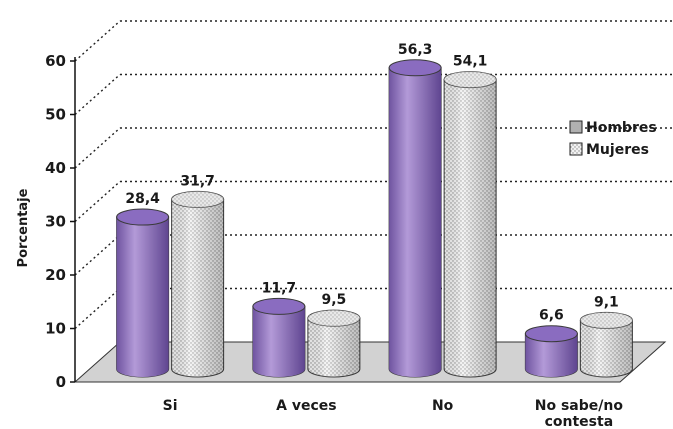 The image size is (673, 429). What do you see at coordinates (55, 168) in the screenshot?
I see `y-tick-label: 40` at bounding box center [55, 168].